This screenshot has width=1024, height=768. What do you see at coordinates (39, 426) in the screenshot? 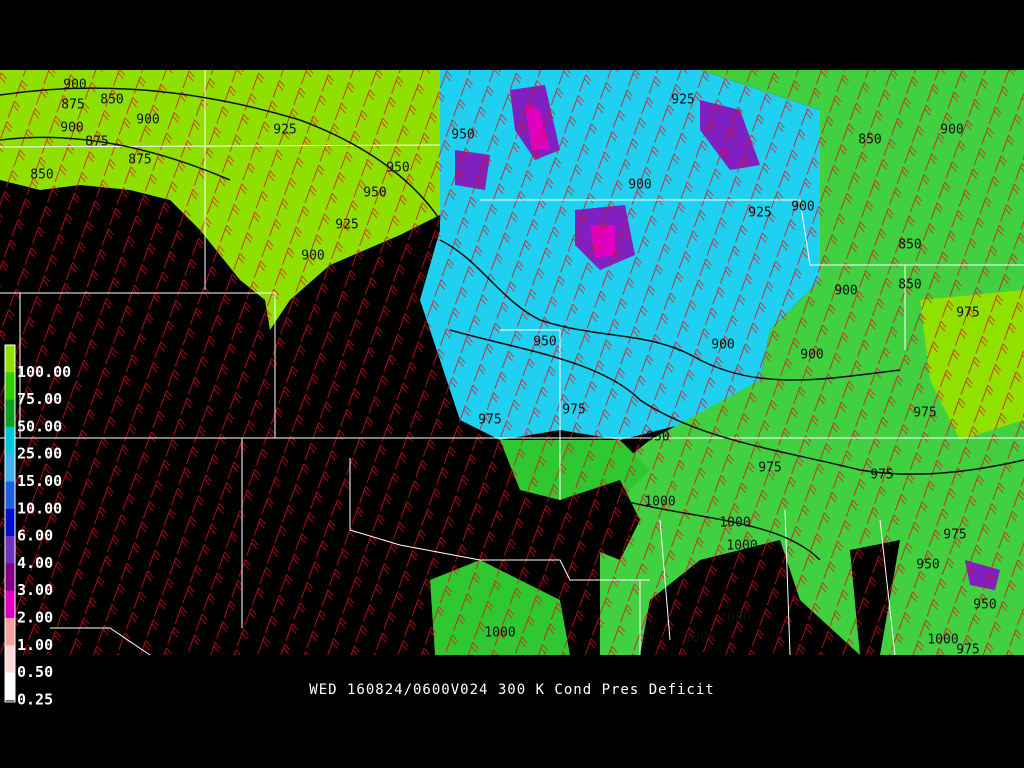
I see `legend-label: 50.00` at bounding box center [39, 426].